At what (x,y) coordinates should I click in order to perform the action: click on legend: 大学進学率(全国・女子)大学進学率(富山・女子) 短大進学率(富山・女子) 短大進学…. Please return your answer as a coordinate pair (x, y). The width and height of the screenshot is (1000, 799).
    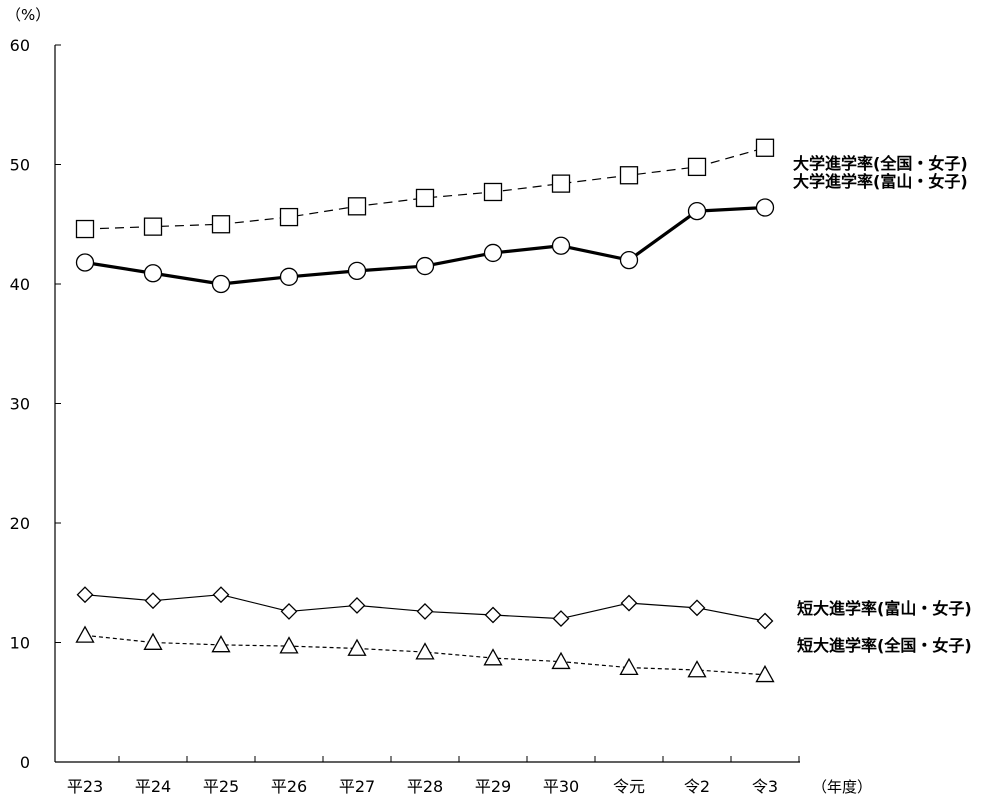
    Looking at the image, I should click on (882, 404).